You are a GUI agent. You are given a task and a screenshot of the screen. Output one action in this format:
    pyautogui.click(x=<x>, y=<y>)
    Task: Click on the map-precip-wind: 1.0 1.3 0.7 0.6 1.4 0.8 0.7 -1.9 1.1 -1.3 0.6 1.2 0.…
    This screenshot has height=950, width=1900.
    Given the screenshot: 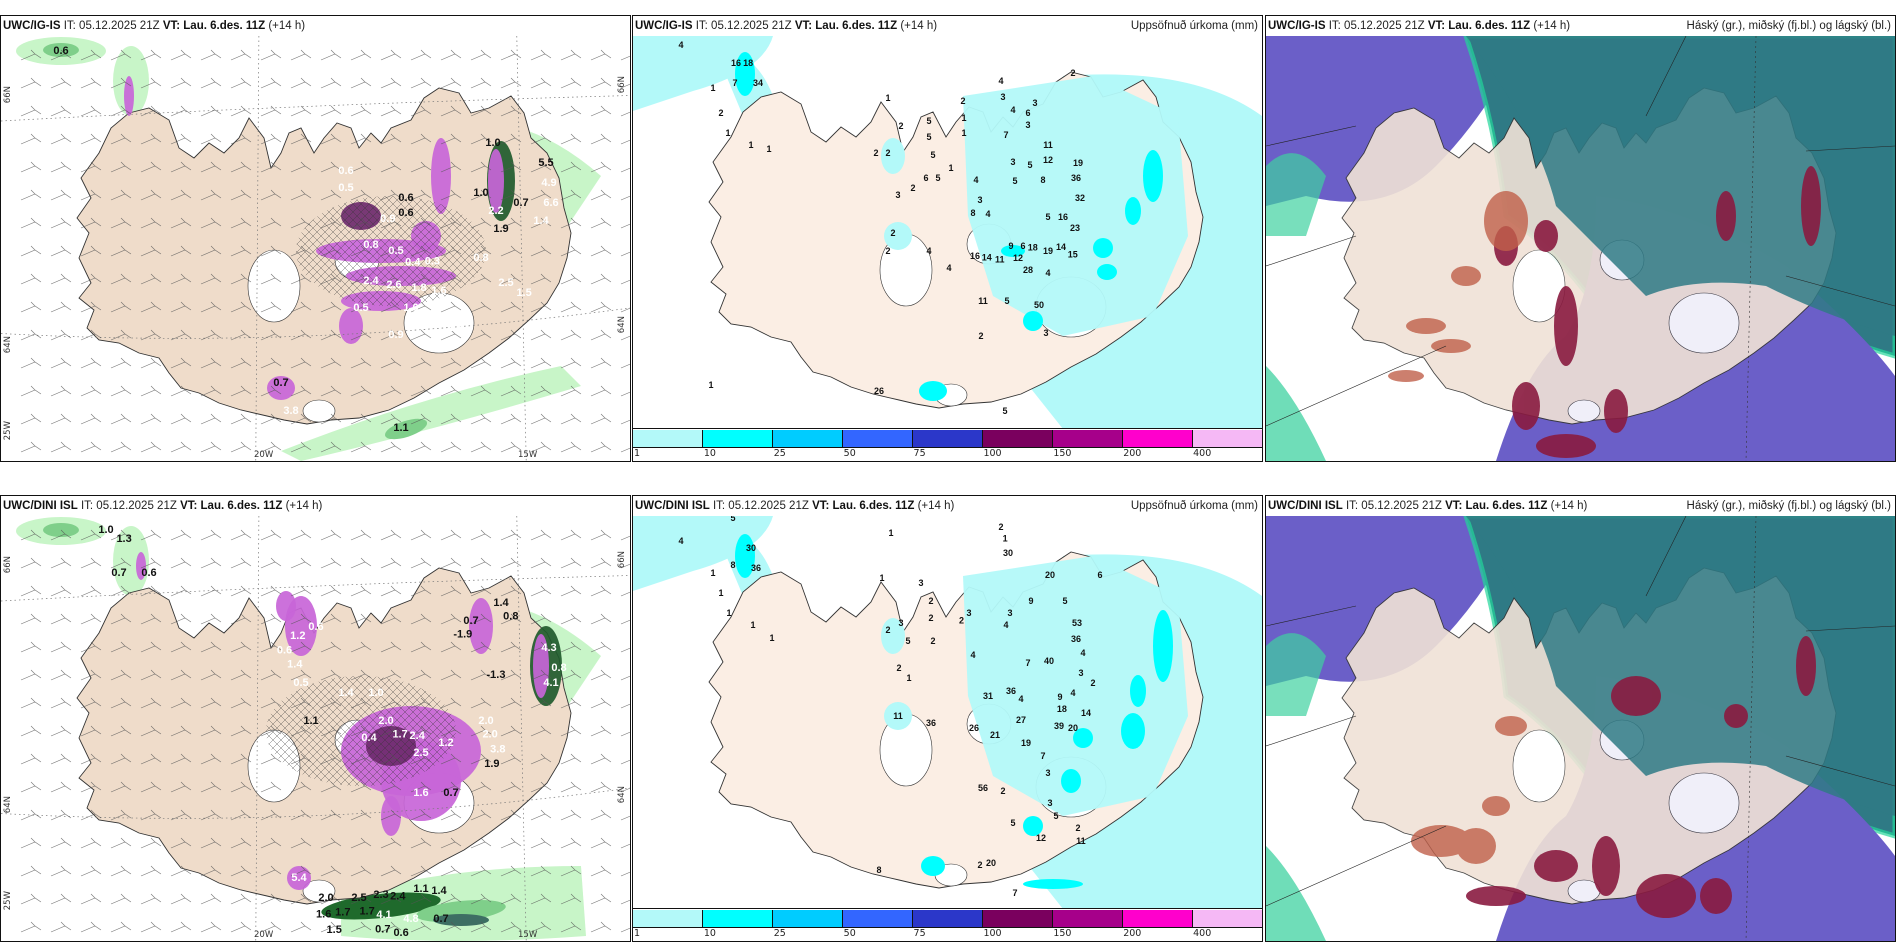 What is the action you would take?
    pyautogui.click(x=315, y=728)
    